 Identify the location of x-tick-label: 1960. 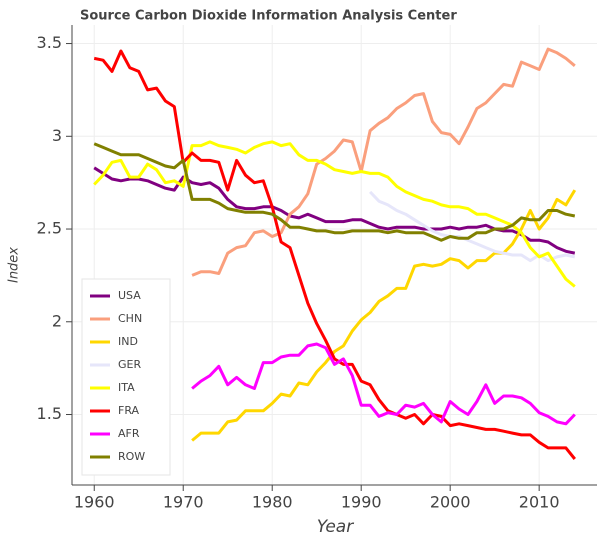
(94, 502).